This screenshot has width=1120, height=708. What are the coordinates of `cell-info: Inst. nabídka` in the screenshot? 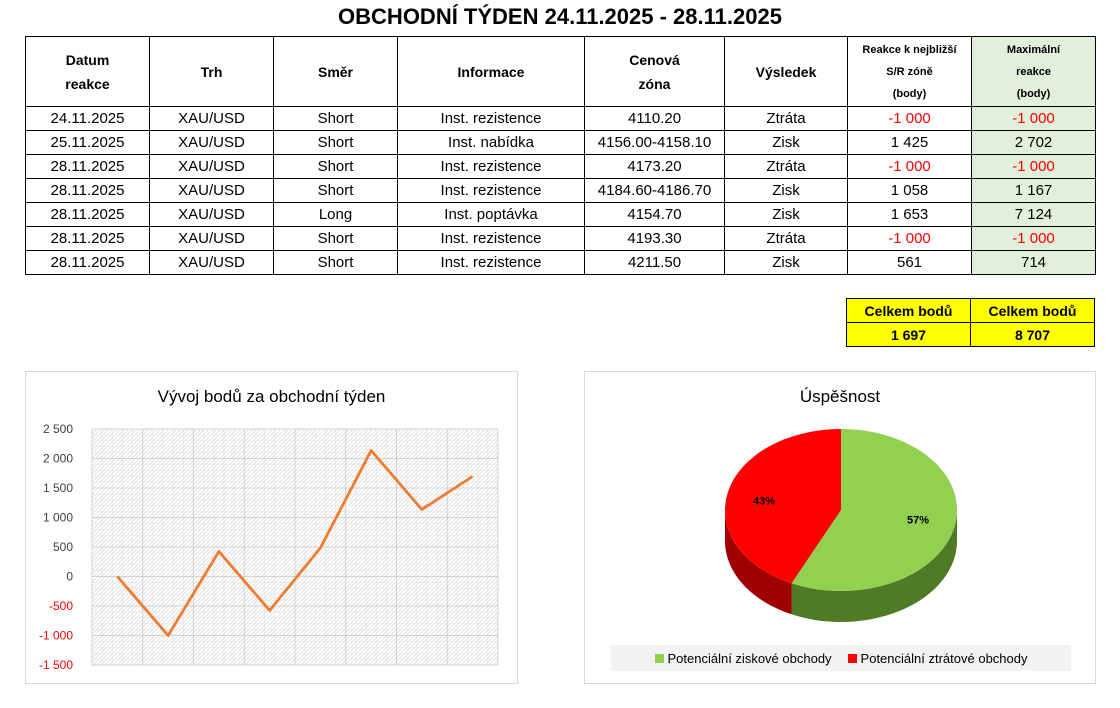 It's located at (491, 142).